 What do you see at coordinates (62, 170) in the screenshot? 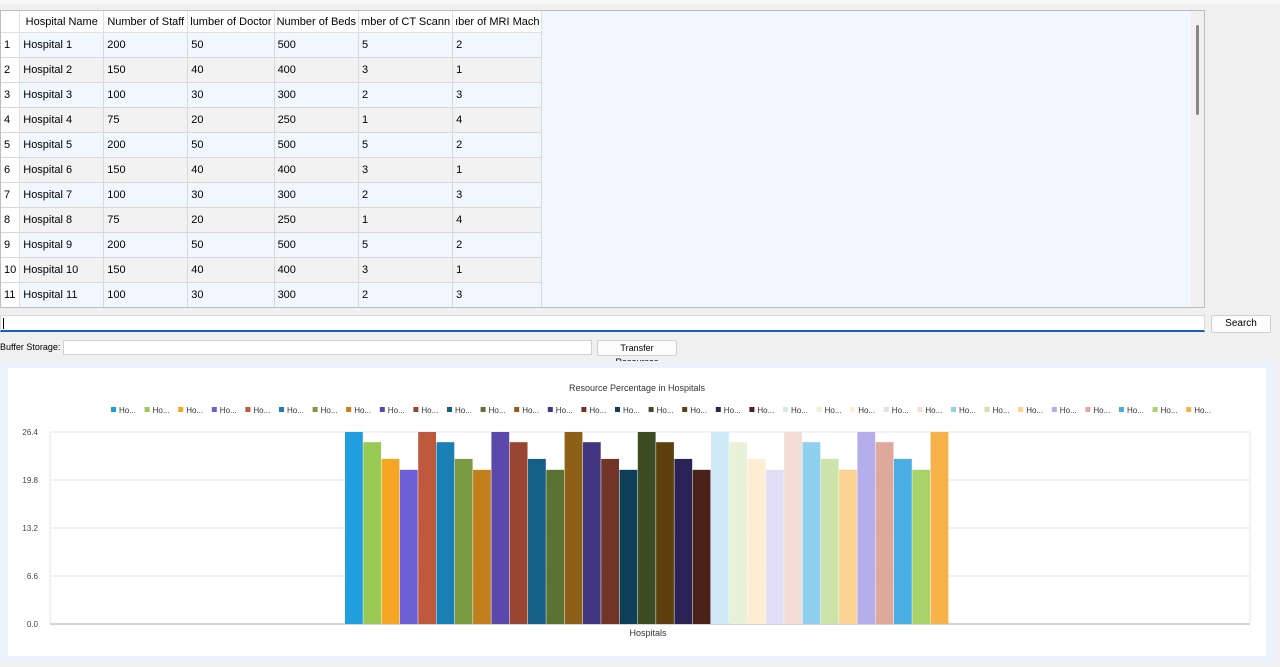
I see `table-cell: Hospital 6` at bounding box center [62, 170].